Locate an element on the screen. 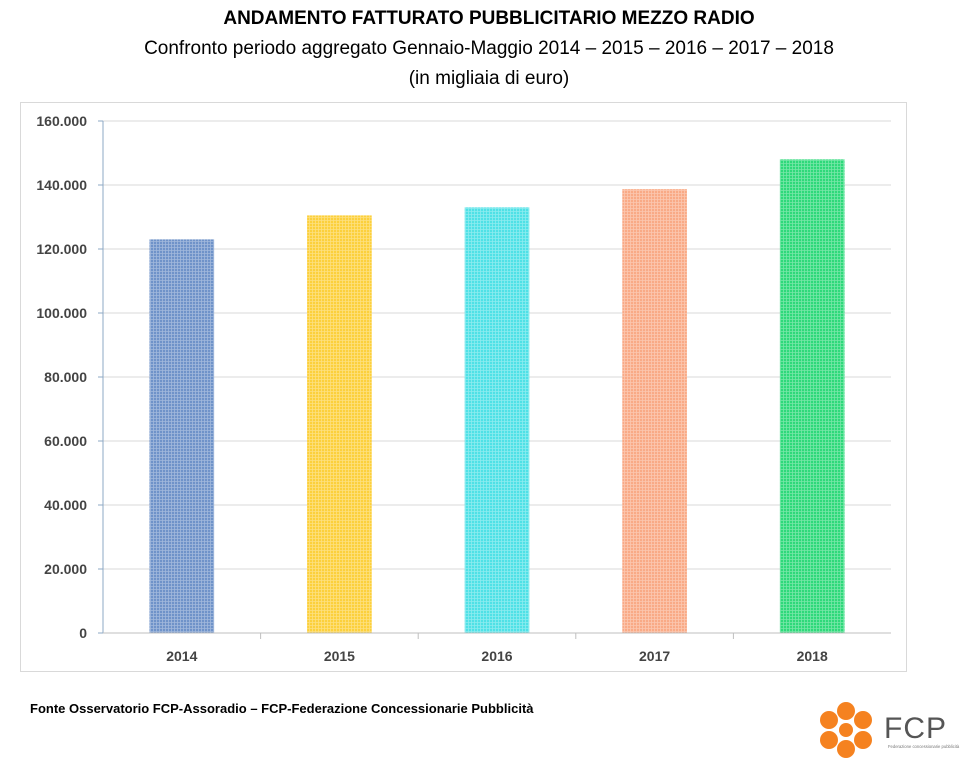  flower-icon is located at coordinates (846, 730).